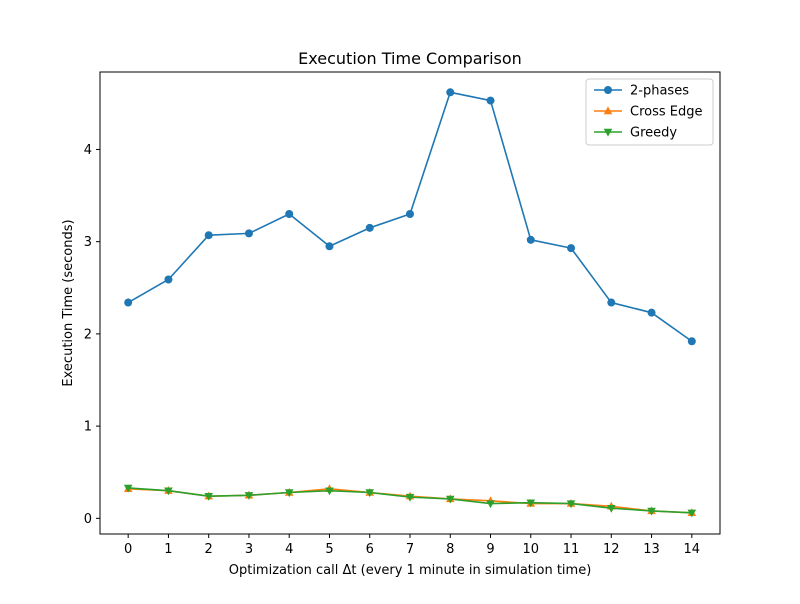  What do you see at coordinates (88, 334) in the screenshot?
I see `y-tick-label: 2` at bounding box center [88, 334].